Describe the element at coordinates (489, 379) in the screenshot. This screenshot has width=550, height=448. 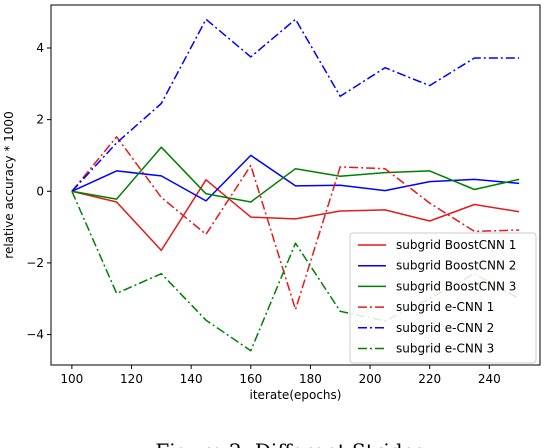
I see `x-tick-label: 240` at that location.